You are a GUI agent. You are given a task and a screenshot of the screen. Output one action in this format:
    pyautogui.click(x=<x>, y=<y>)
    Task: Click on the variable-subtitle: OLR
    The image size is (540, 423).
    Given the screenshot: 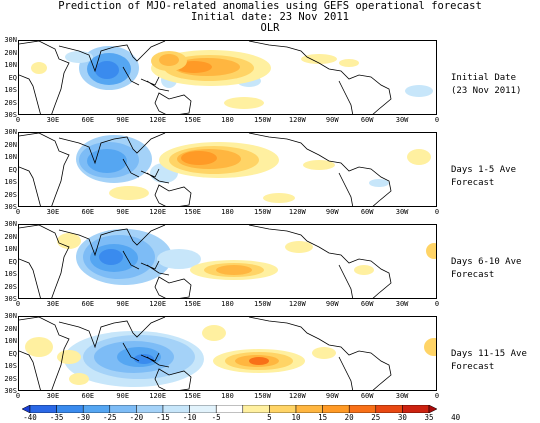 What is the action you would take?
    pyautogui.click(x=270, y=28)
    